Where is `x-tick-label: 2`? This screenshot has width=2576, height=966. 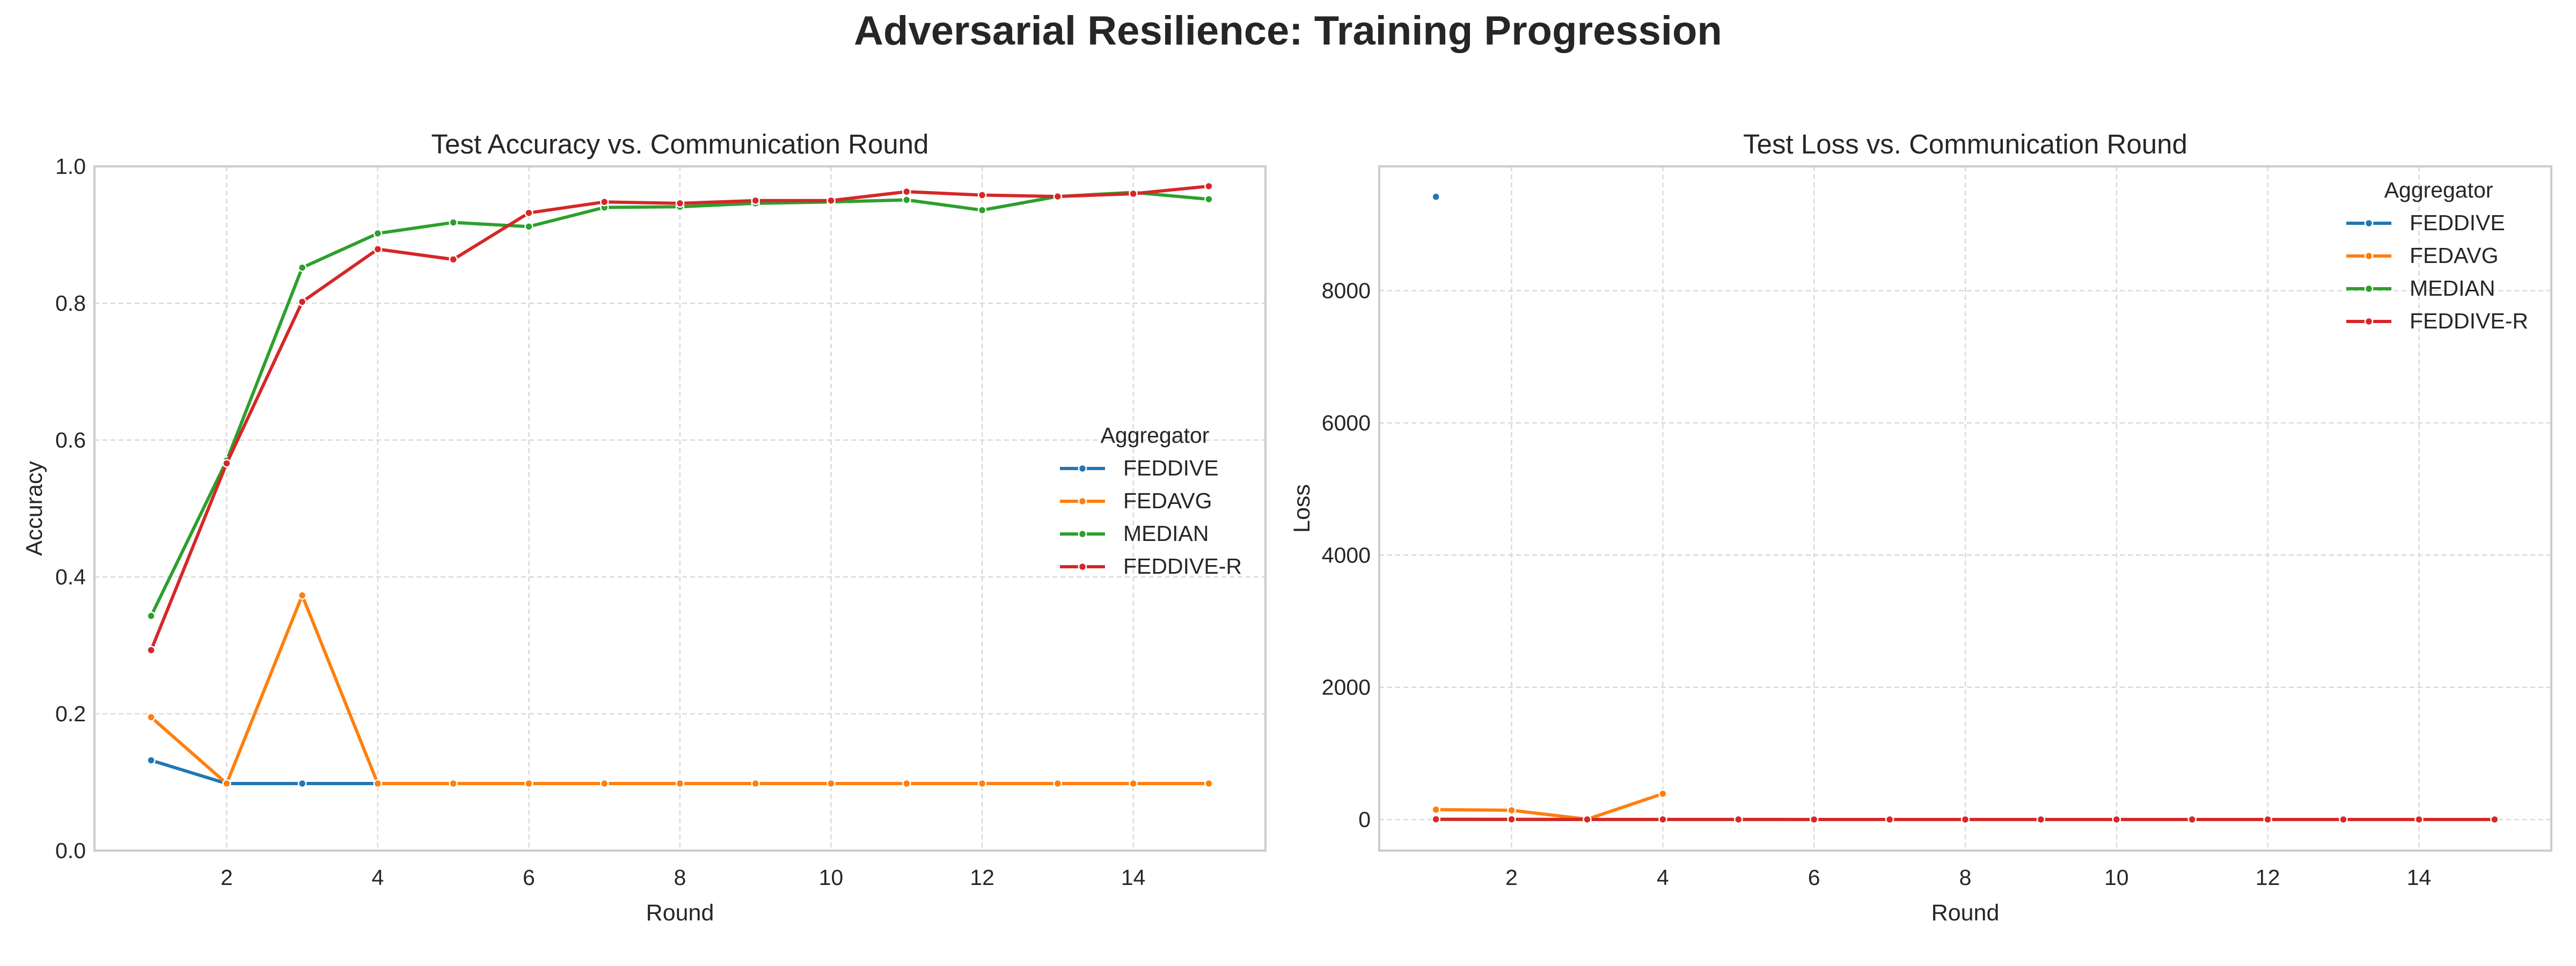
x-tick-label: 2 is located at coordinates (227, 877).